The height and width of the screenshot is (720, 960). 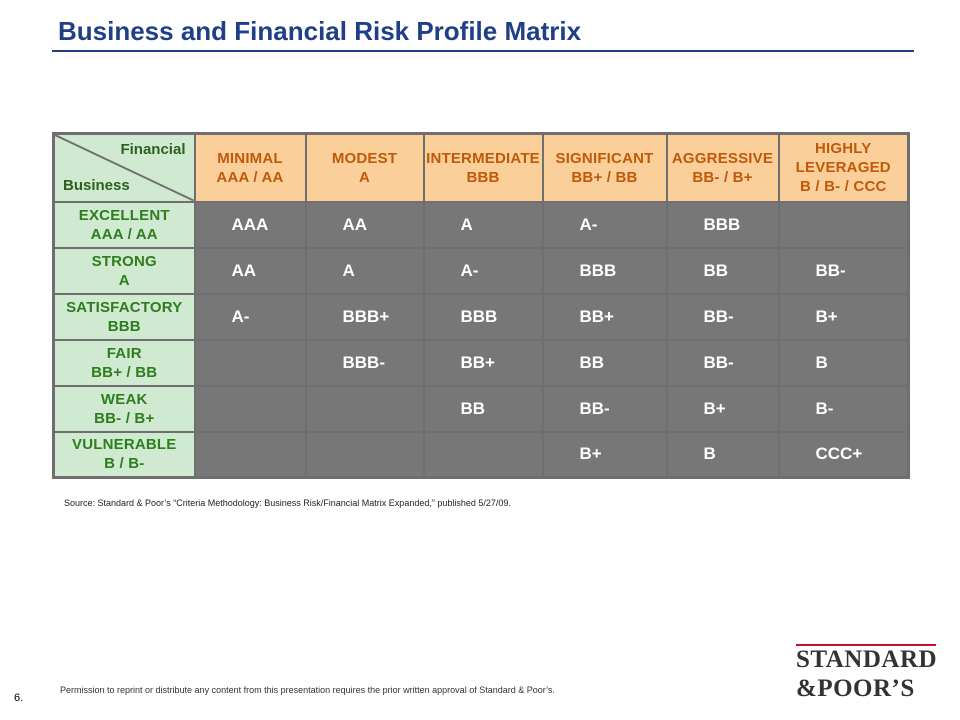 I want to click on row-label-line-2: BB- / B+, so click(x=124, y=418).